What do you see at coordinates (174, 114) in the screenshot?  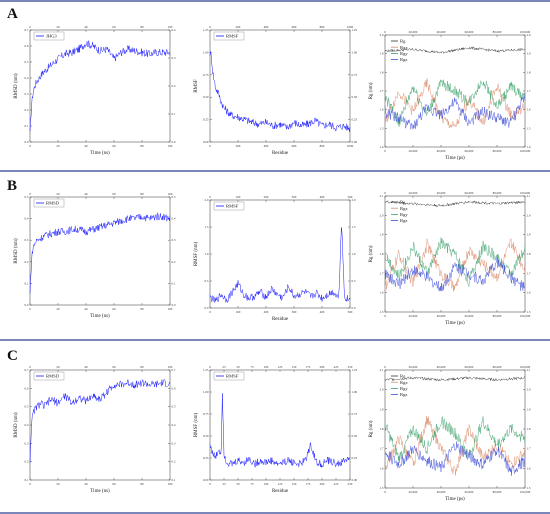 I see `y-tick-label-right: 0.1` at bounding box center [174, 114].